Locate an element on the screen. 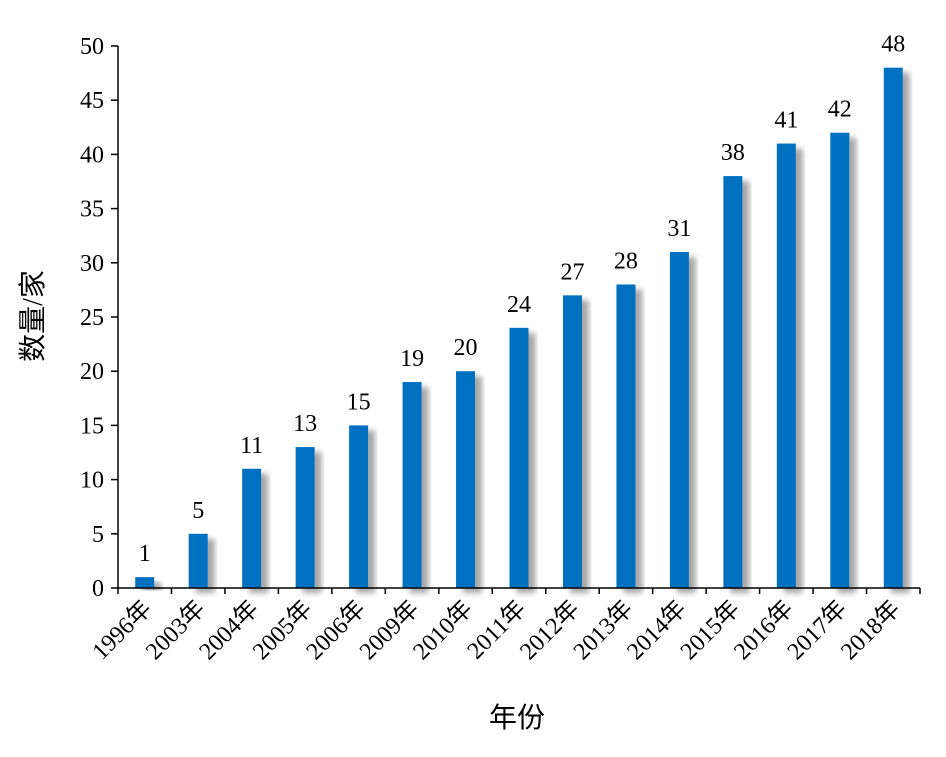 This screenshot has height=757, width=946. x-tick-label: 2014年 is located at coordinates (657, 630).